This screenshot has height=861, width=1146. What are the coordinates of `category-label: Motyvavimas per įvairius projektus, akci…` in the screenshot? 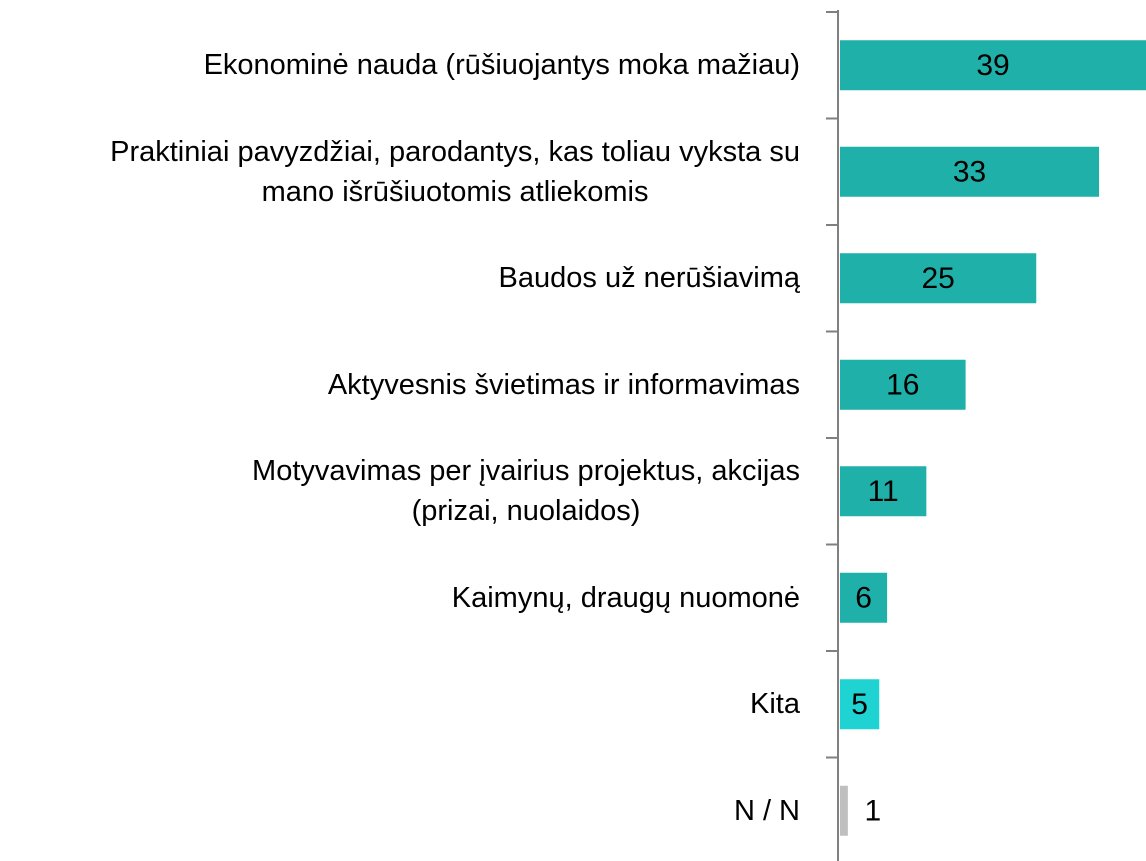 It's located at (526, 491).